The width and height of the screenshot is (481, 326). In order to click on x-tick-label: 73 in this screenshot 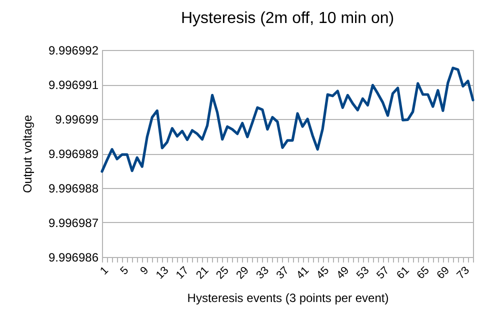, I will do `click(463, 273)`.